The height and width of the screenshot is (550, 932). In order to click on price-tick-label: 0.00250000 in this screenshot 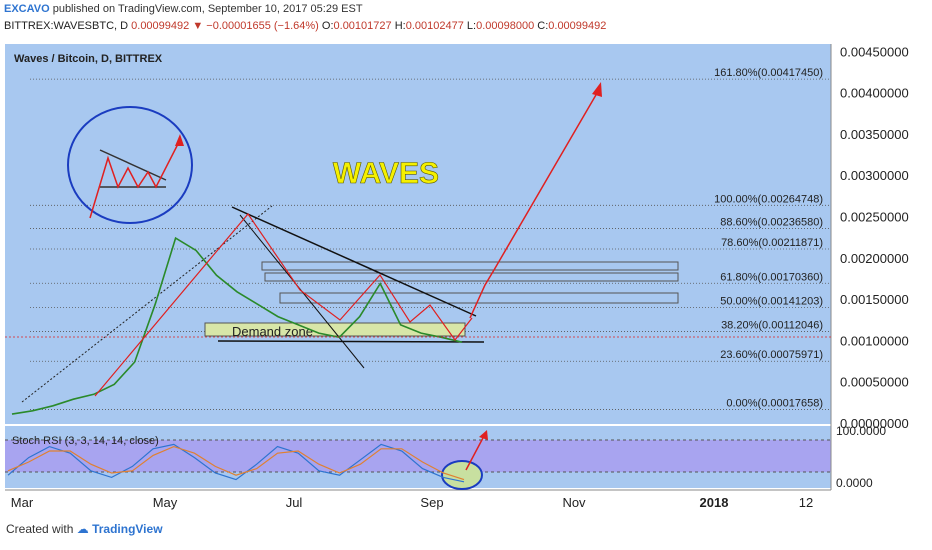, I will do `click(874, 216)`.